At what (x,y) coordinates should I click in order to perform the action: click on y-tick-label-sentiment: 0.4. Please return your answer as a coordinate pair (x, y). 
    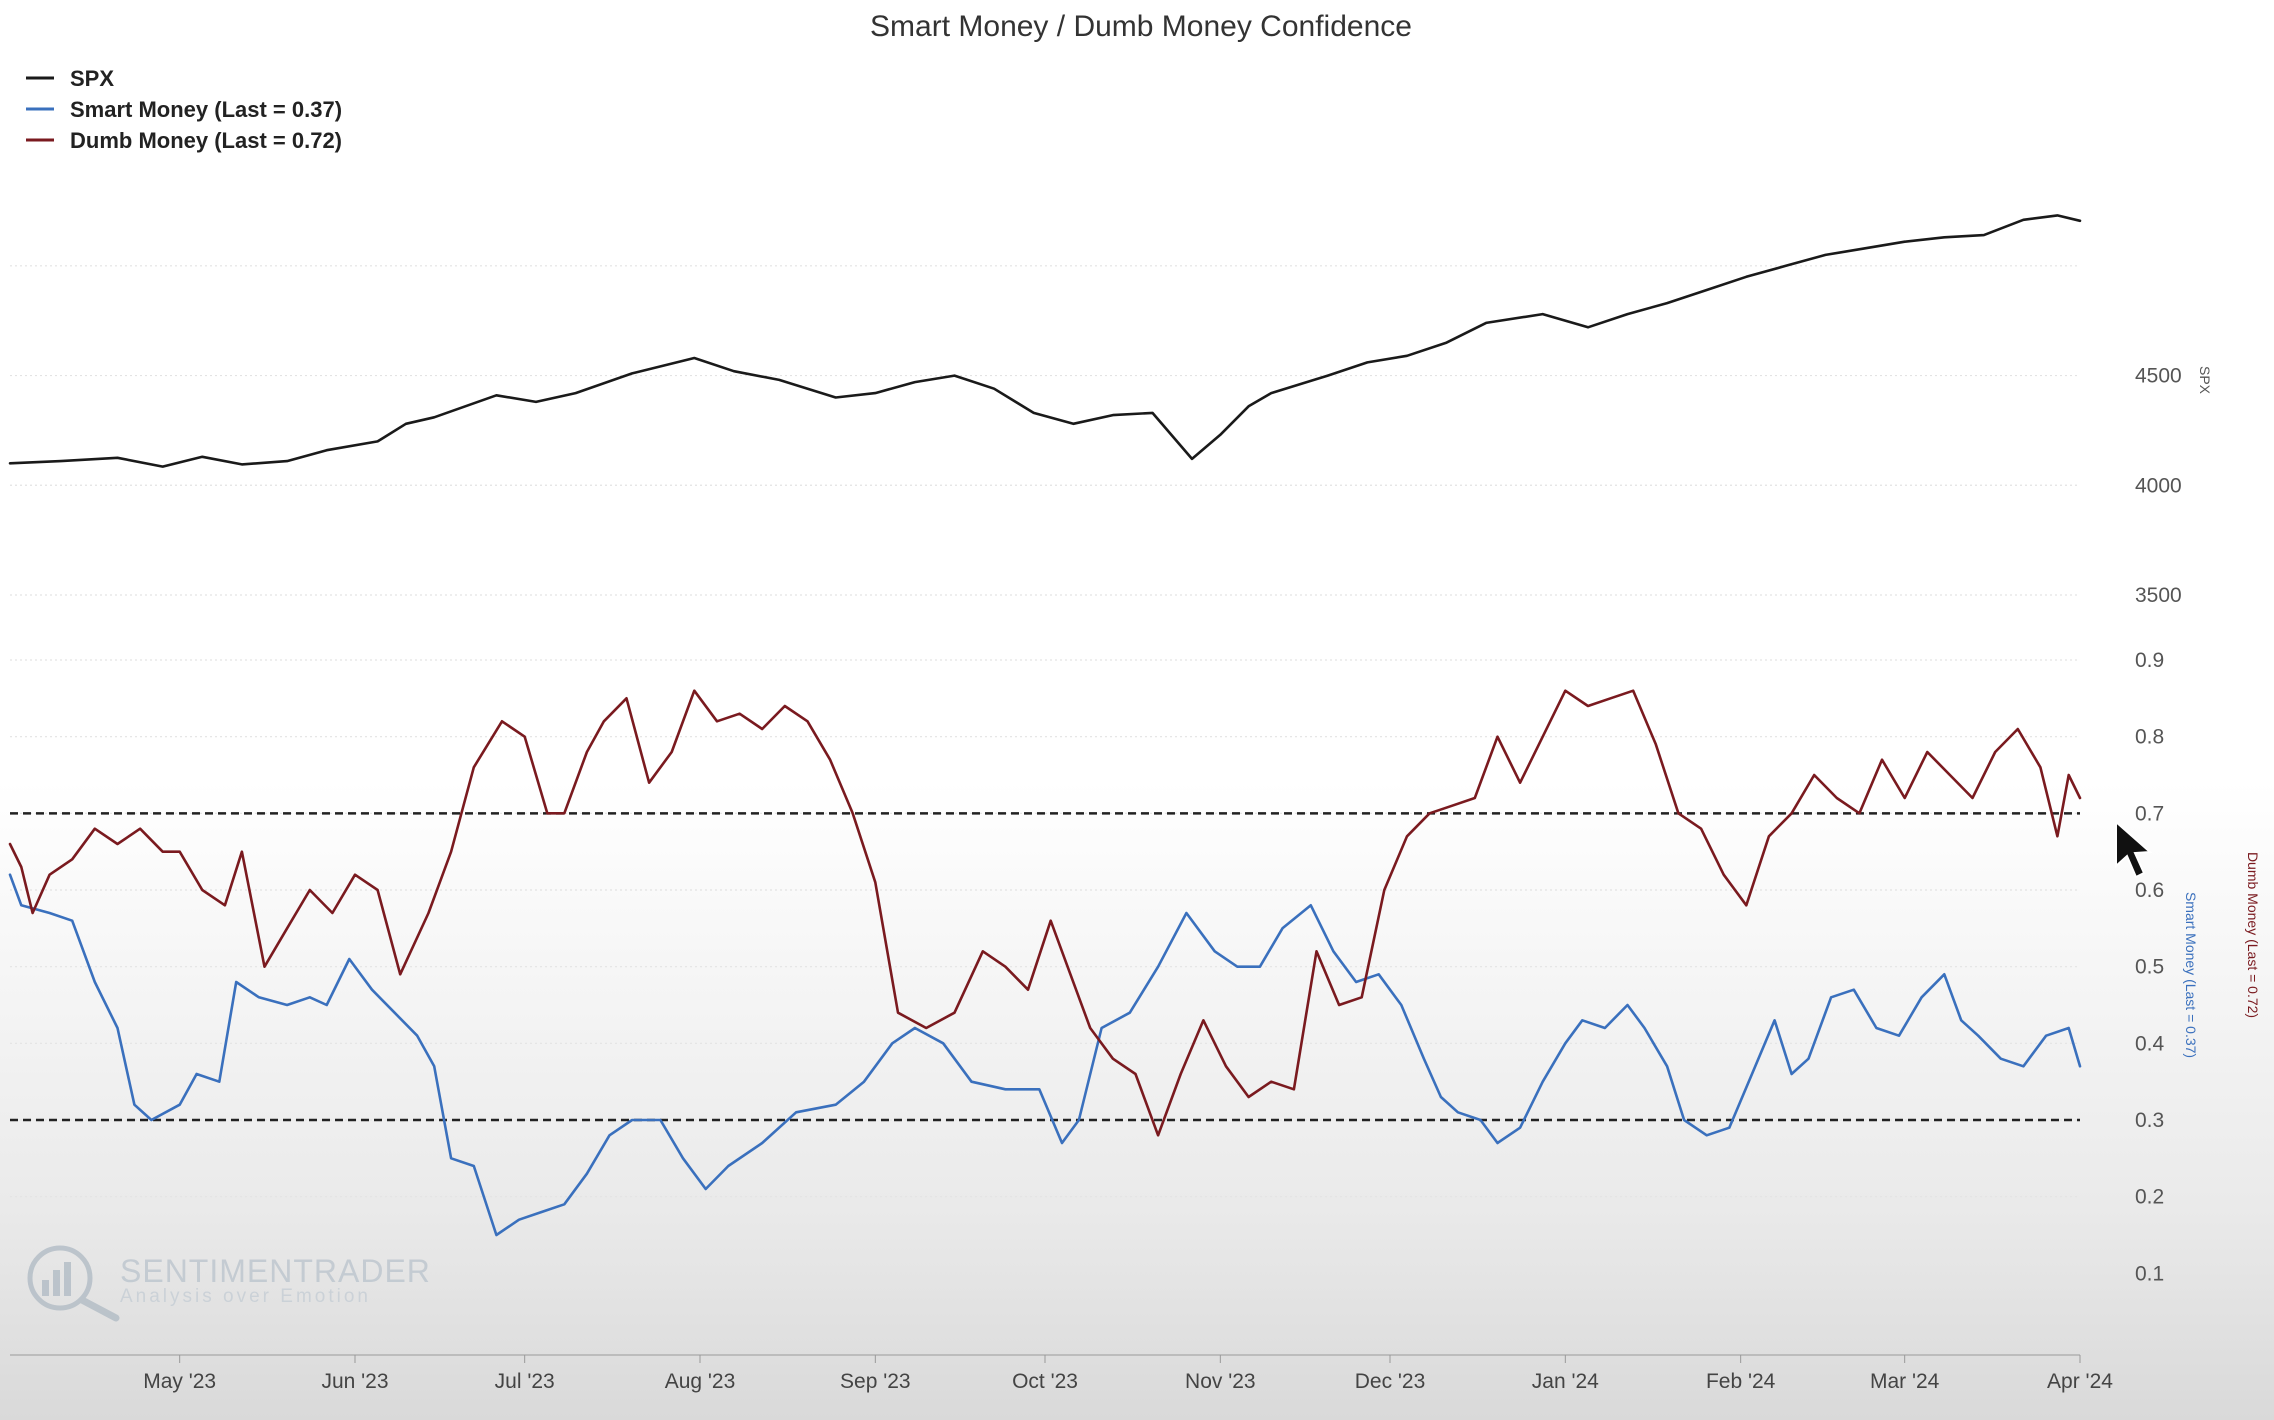
    Looking at the image, I should click on (2150, 1043).